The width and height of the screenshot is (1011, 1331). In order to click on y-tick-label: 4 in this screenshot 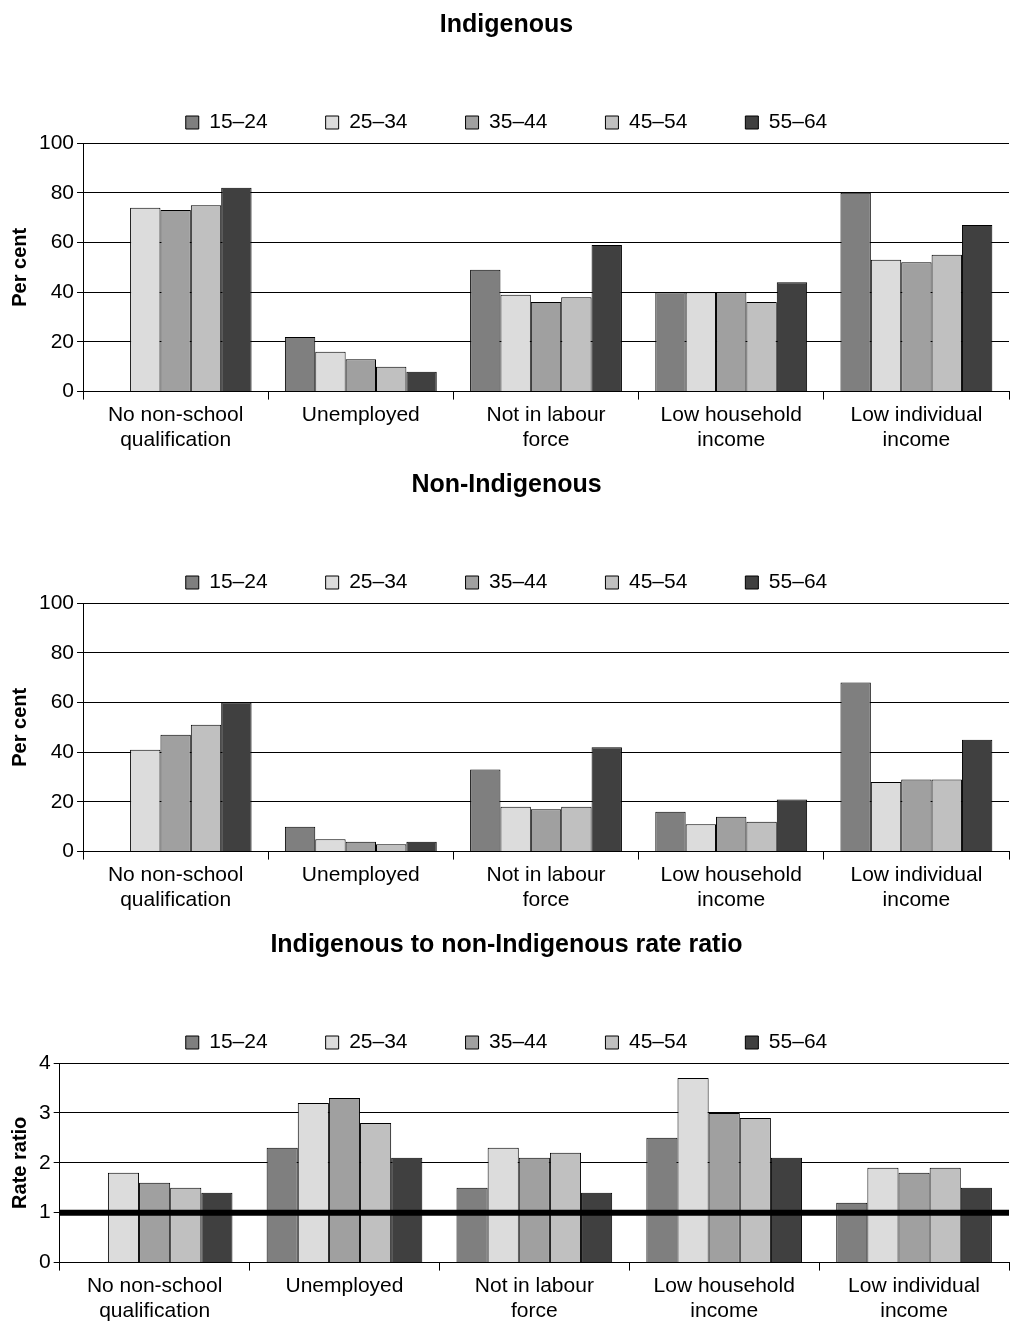, I will do `click(44, 1061)`.